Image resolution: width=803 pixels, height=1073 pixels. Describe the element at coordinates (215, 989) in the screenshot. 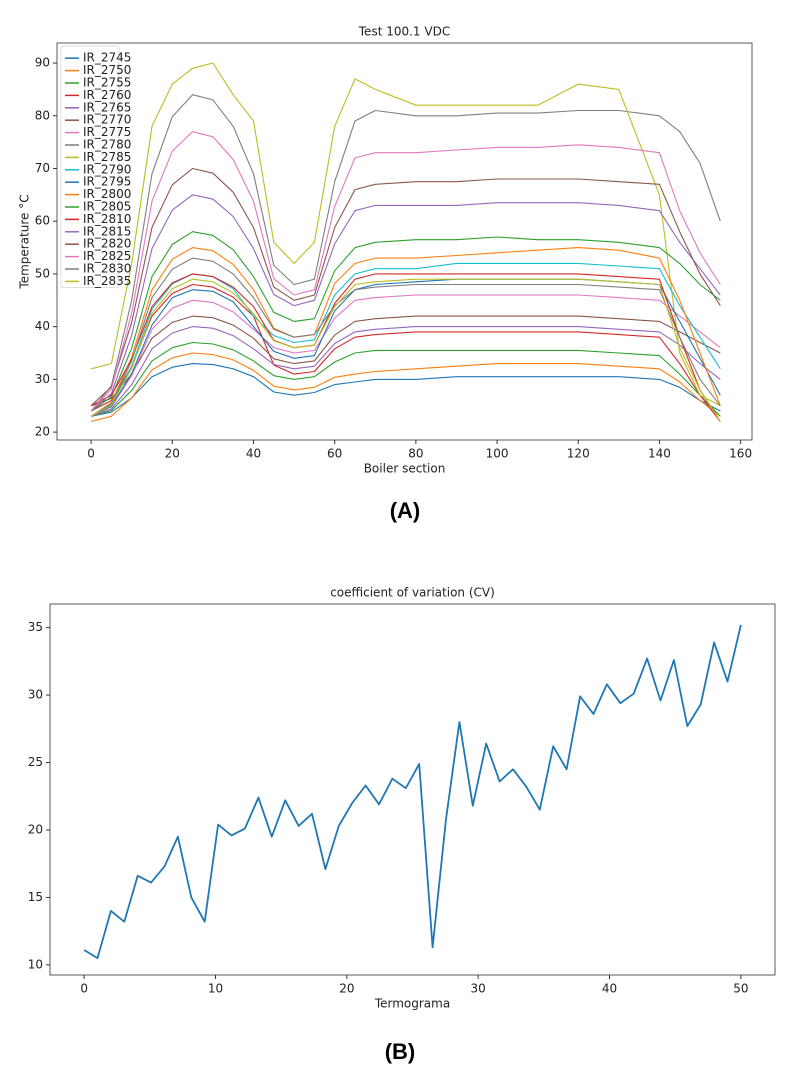

I see `x-tick-label: 10` at that location.